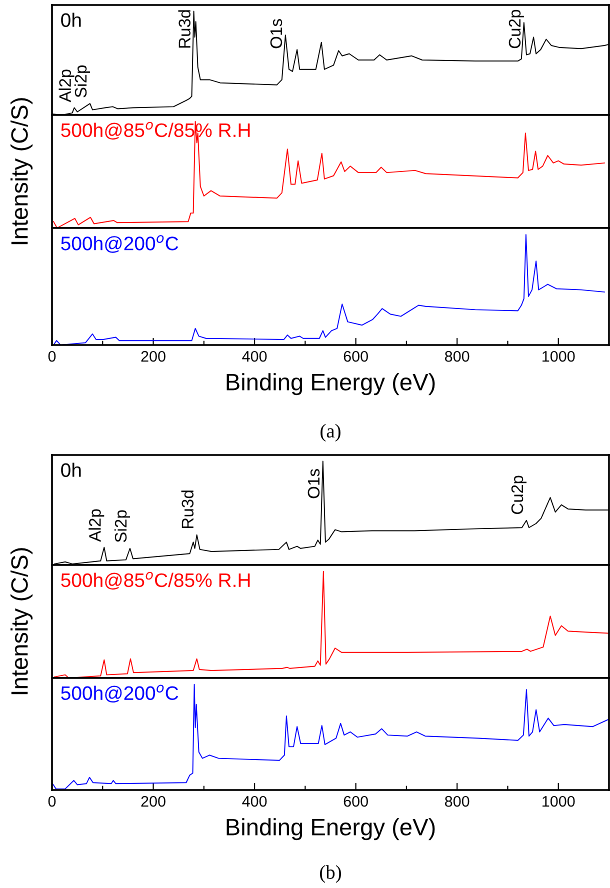 The image size is (610, 888). I want to click on text: (a), so click(330, 433).